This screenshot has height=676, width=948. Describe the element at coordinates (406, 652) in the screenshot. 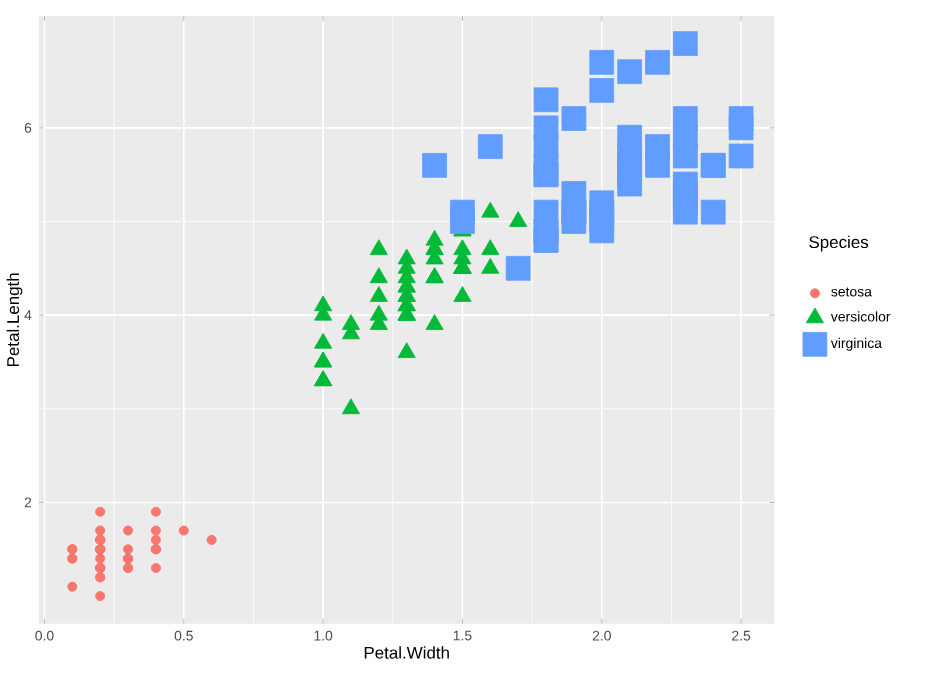

I see `x-axis-title: Petal.Width` at that location.